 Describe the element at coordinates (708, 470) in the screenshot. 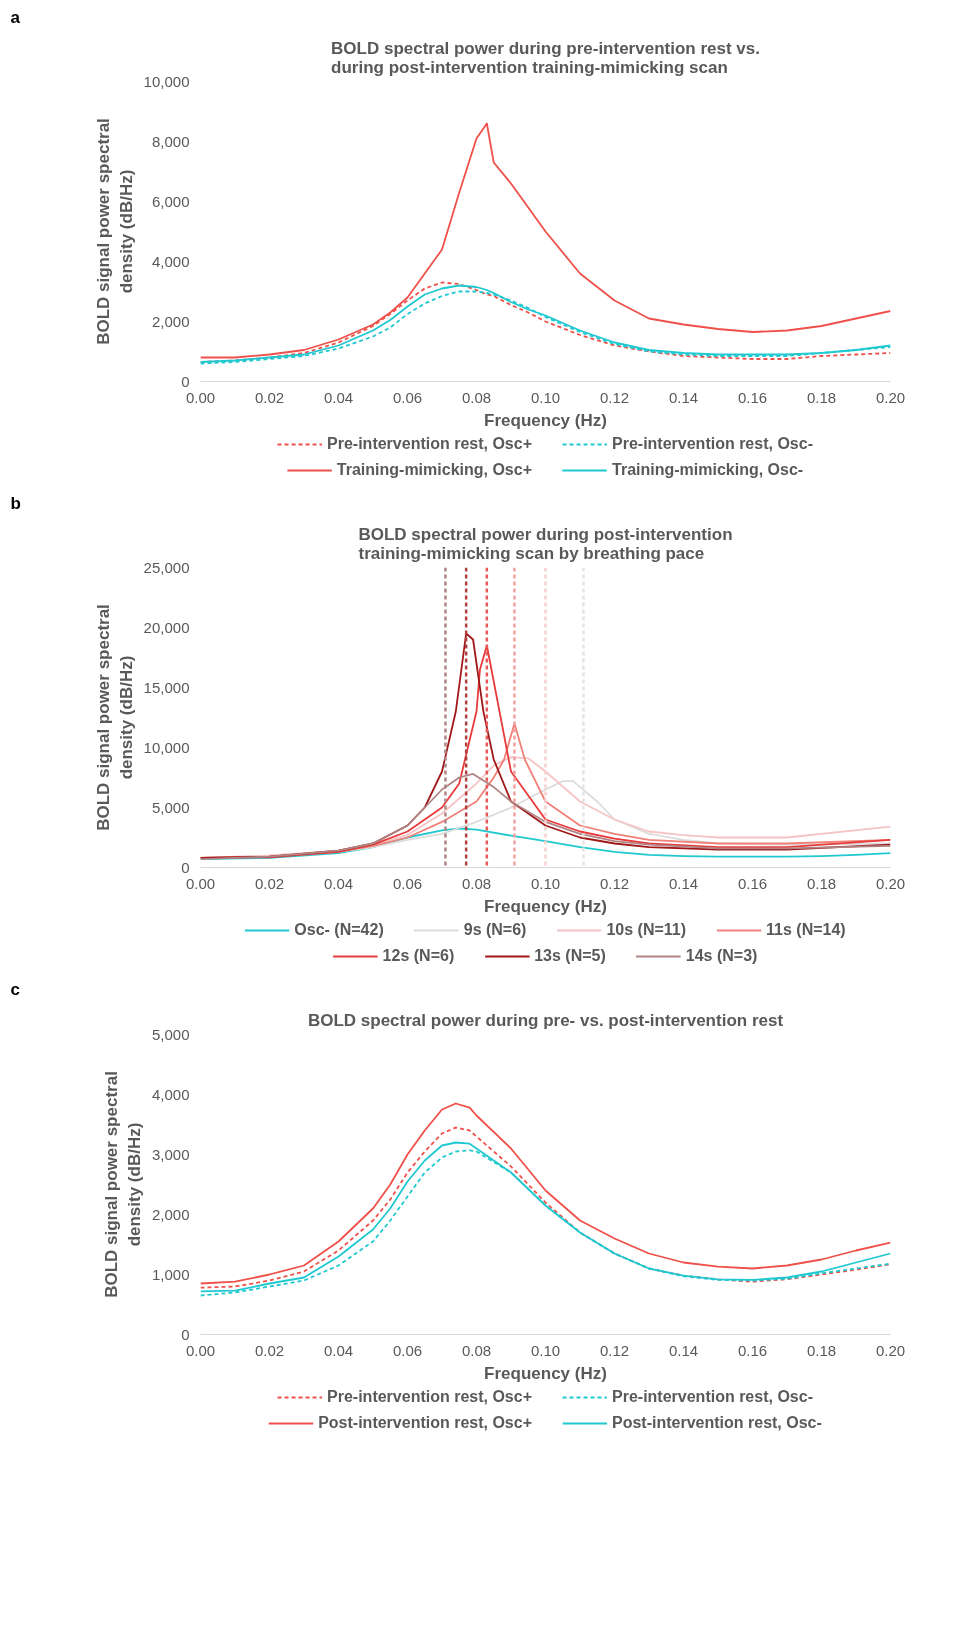

I see `legend-label: Training-mimicking, Osc-` at that location.